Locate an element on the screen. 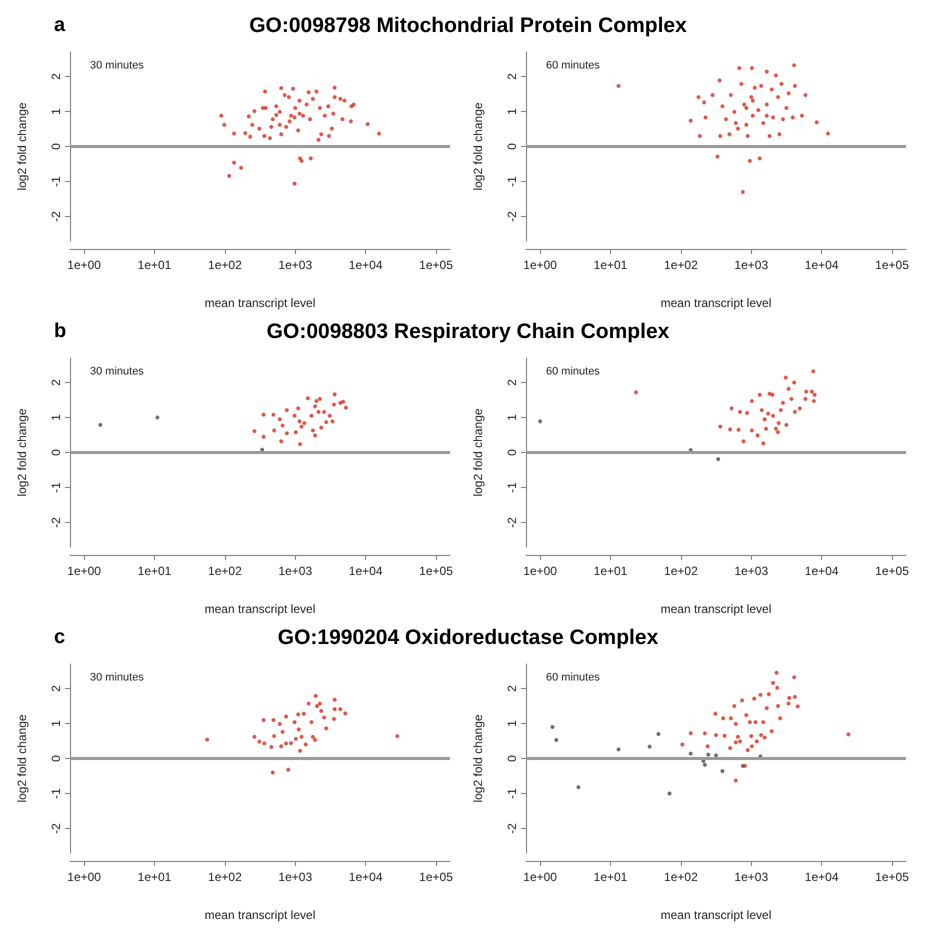  text: c is located at coordinates (60, 637).